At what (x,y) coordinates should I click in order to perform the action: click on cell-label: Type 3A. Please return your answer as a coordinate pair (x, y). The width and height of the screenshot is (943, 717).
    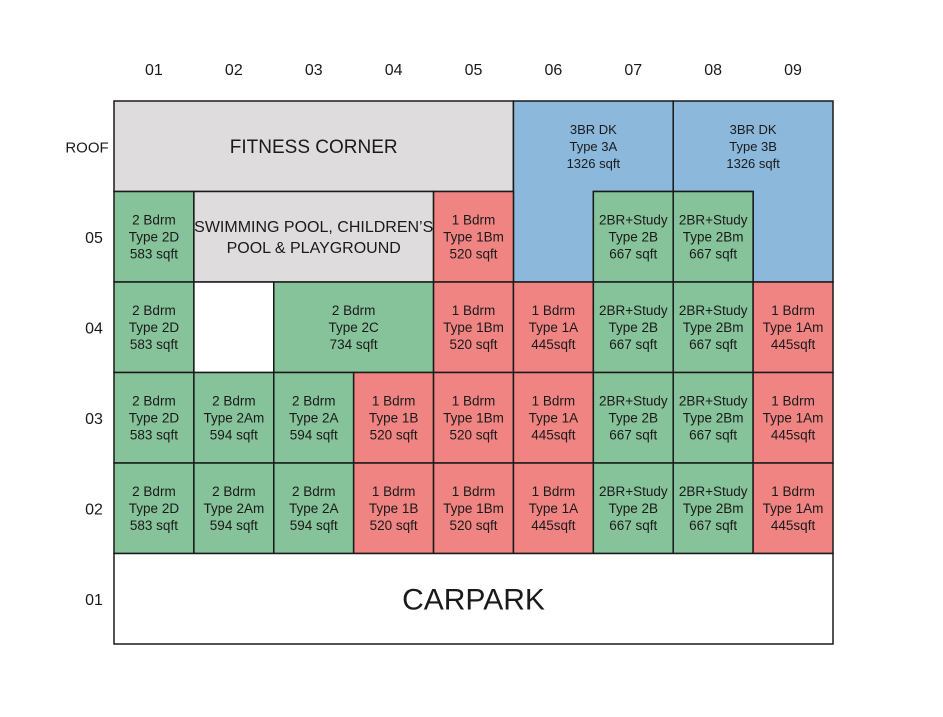
    Looking at the image, I should click on (593, 146).